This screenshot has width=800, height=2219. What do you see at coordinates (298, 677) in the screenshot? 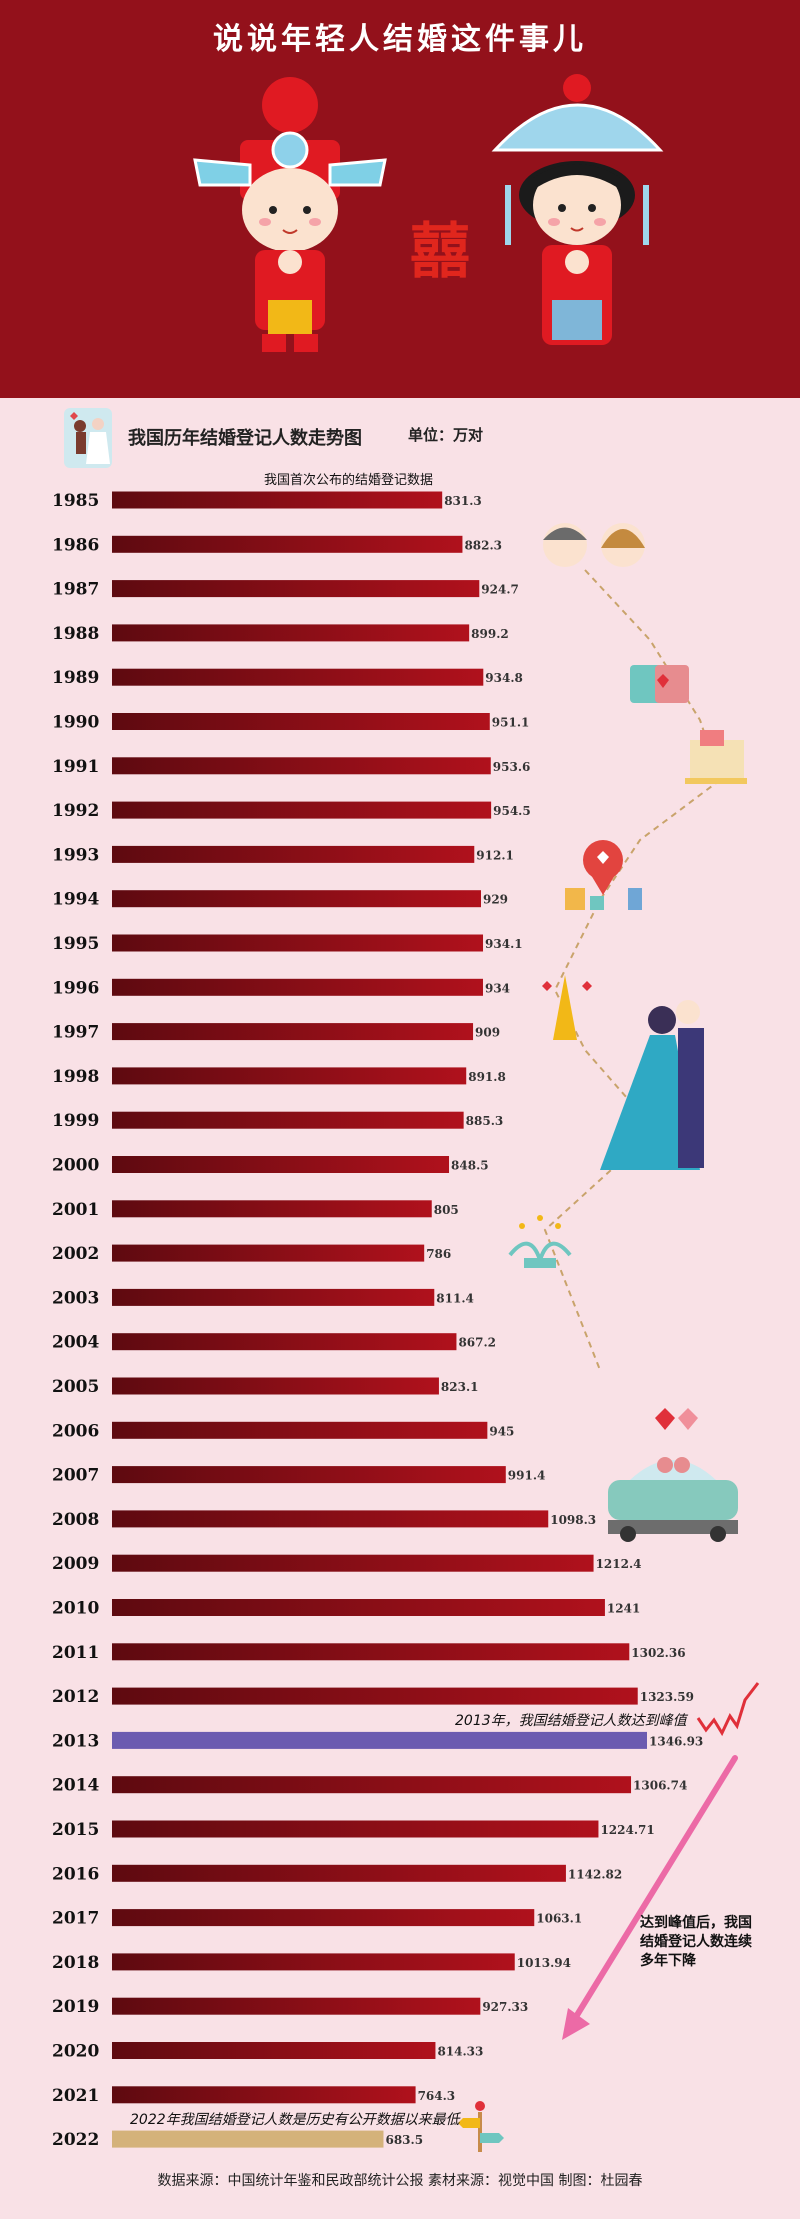
I see `bar-1989` at bounding box center [298, 677].